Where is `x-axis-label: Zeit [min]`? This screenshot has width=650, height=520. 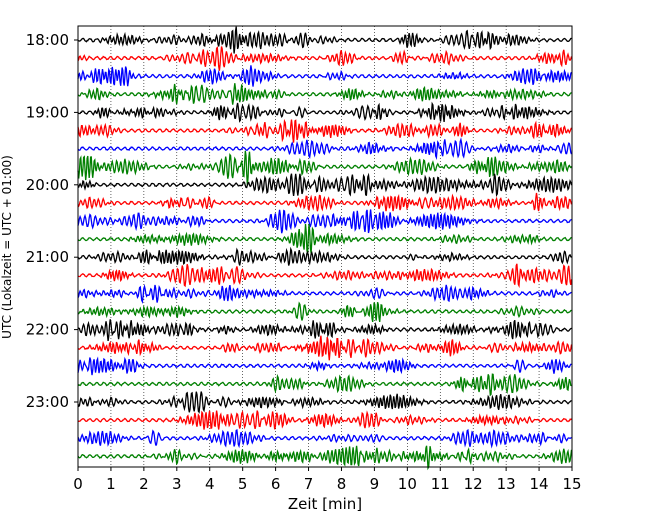 x-axis-label: Zeit [min] is located at coordinates (325, 504).